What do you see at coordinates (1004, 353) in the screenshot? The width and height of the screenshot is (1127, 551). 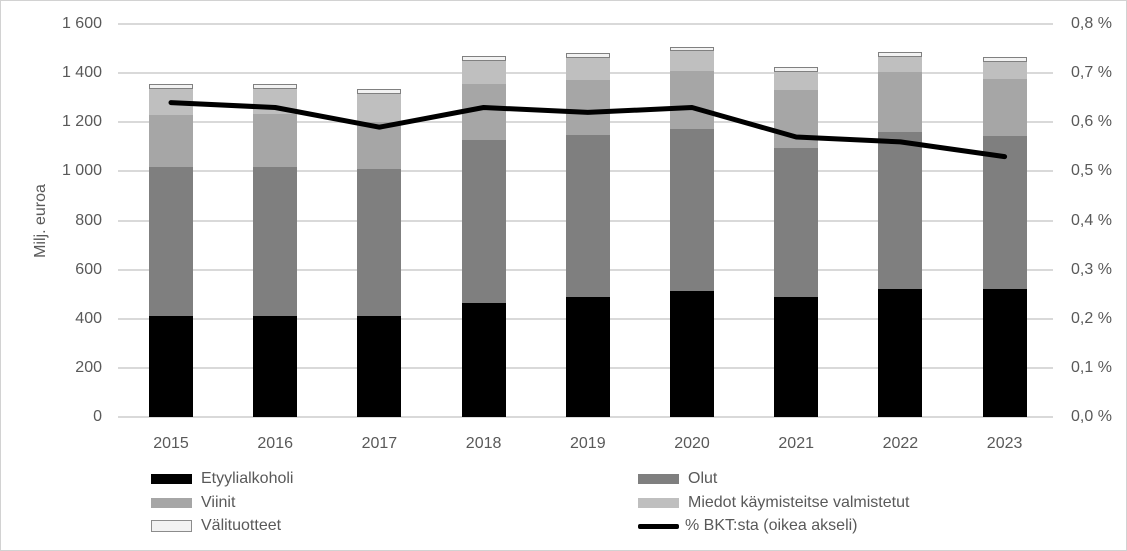 I see `bar-segment-0-2023` at bounding box center [1004, 353].